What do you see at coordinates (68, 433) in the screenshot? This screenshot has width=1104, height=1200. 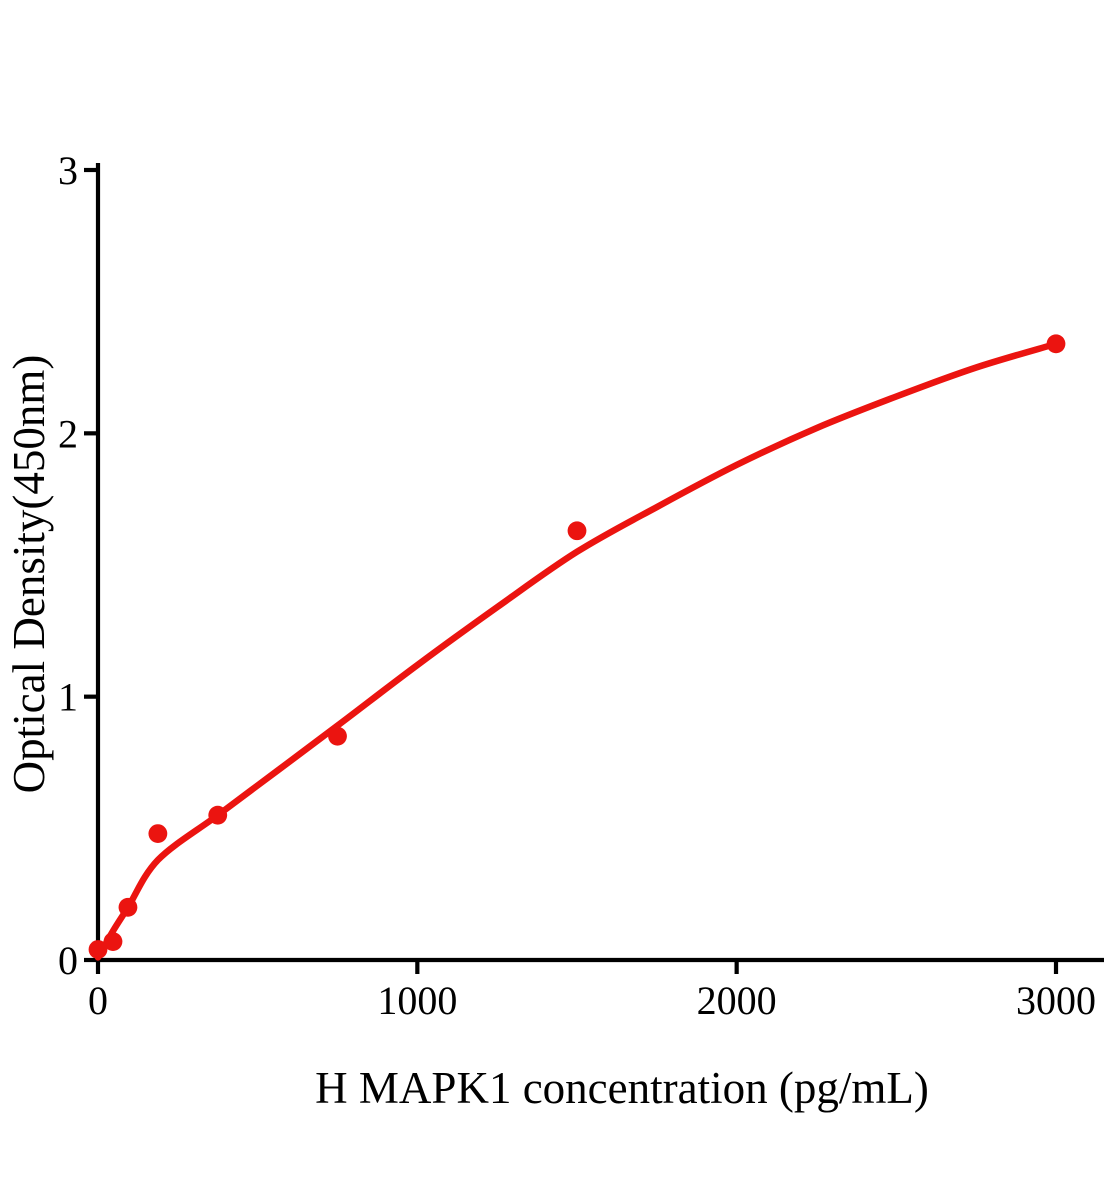 I see `y-tick-label: 2` at bounding box center [68, 433].